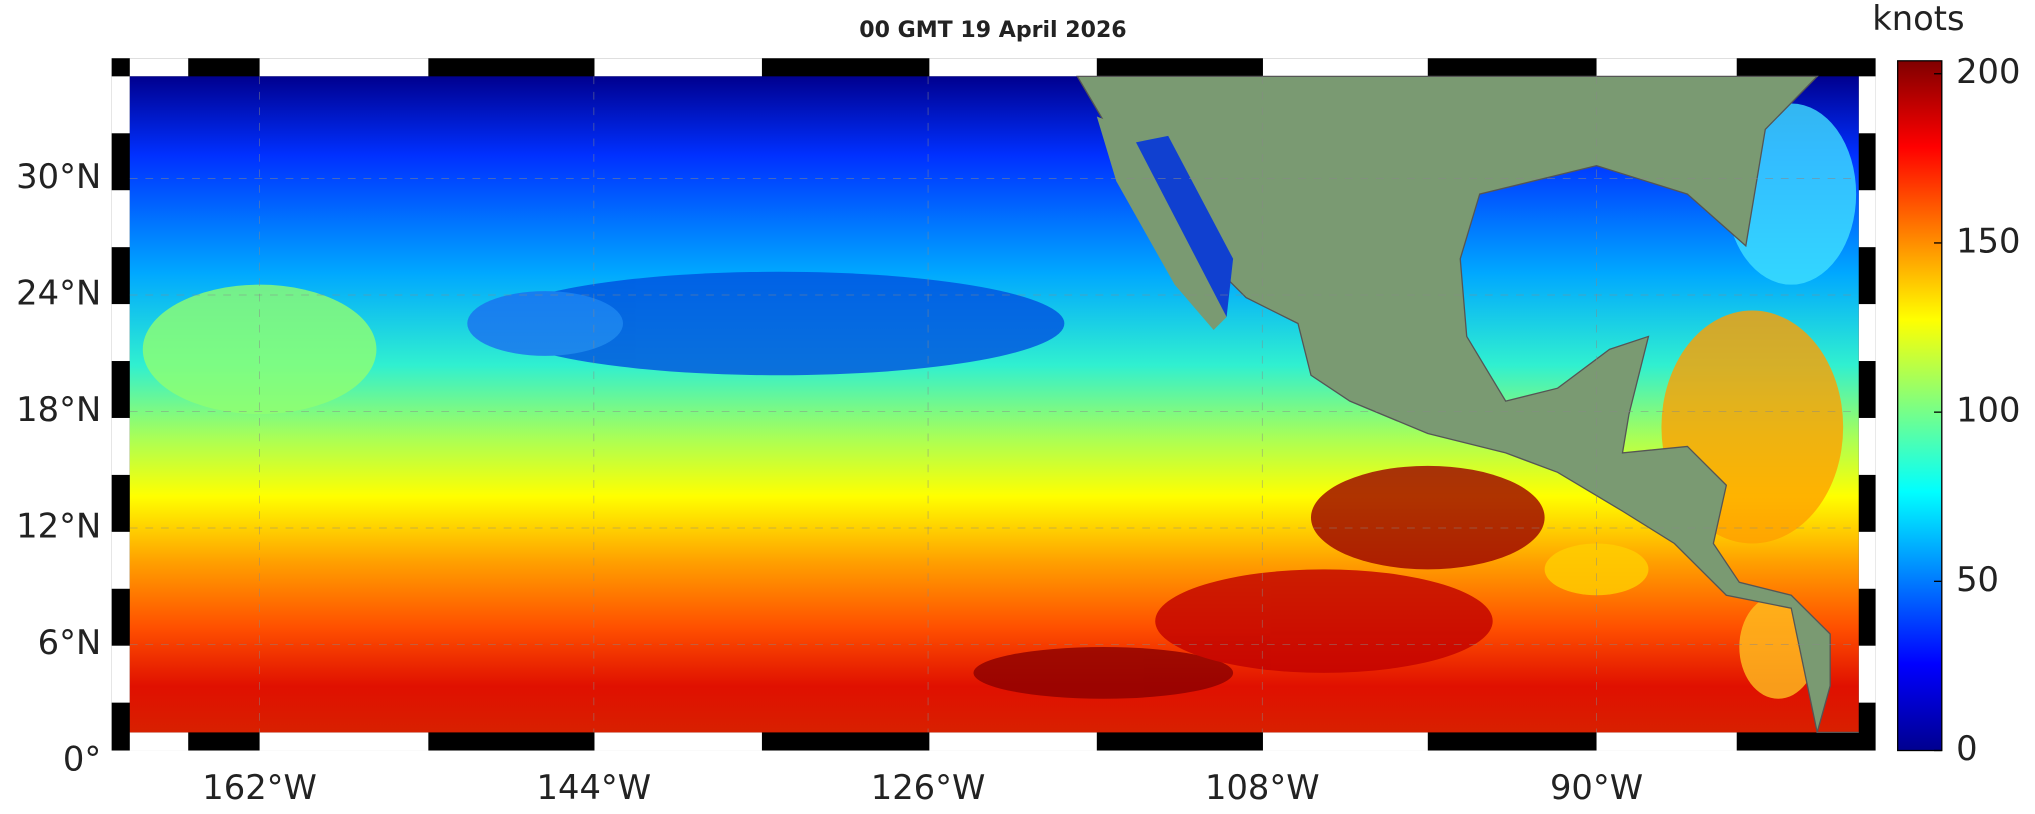  I want to click on lat-tick-label: 24°N, so click(58, 293).